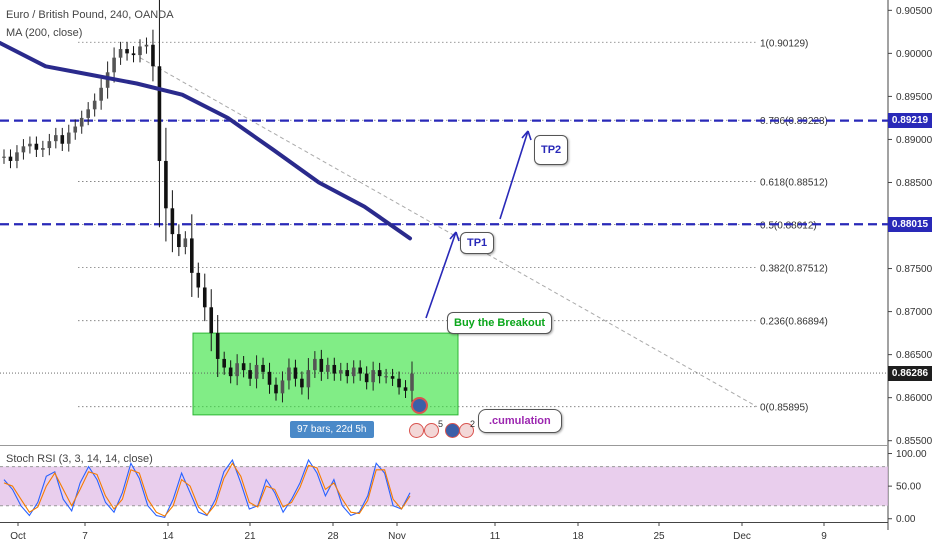 This screenshot has height=550, width=932. What do you see at coordinates (910, 373) in the screenshot?
I see `price-tag-last: 0.86286` at bounding box center [910, 373].